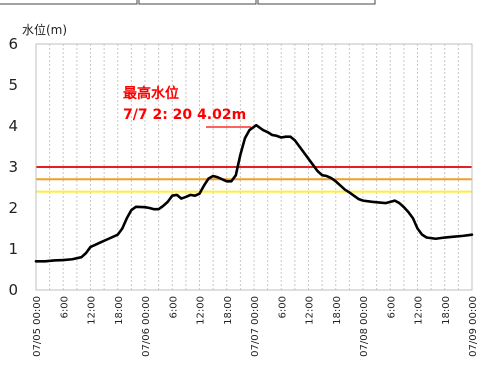 This screenshot has height=372, width=502. I want to click on y-tick-label: 3, so click(13, 167).